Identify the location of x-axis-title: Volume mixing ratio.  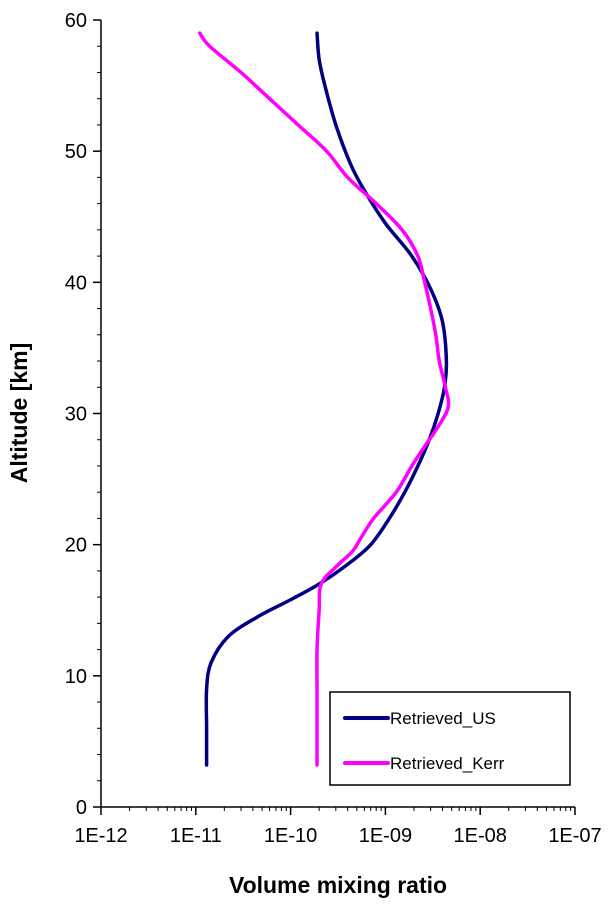
(338, 885).